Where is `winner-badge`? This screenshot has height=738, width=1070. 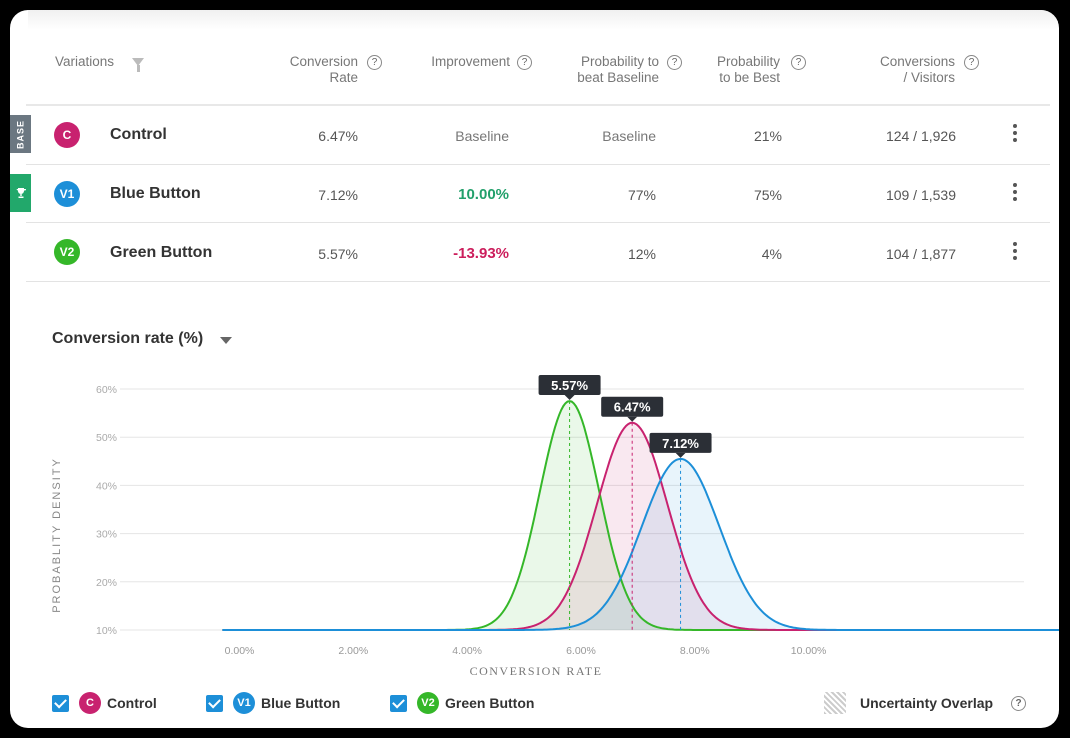
winner-badge is located at coordinates (20, 193).